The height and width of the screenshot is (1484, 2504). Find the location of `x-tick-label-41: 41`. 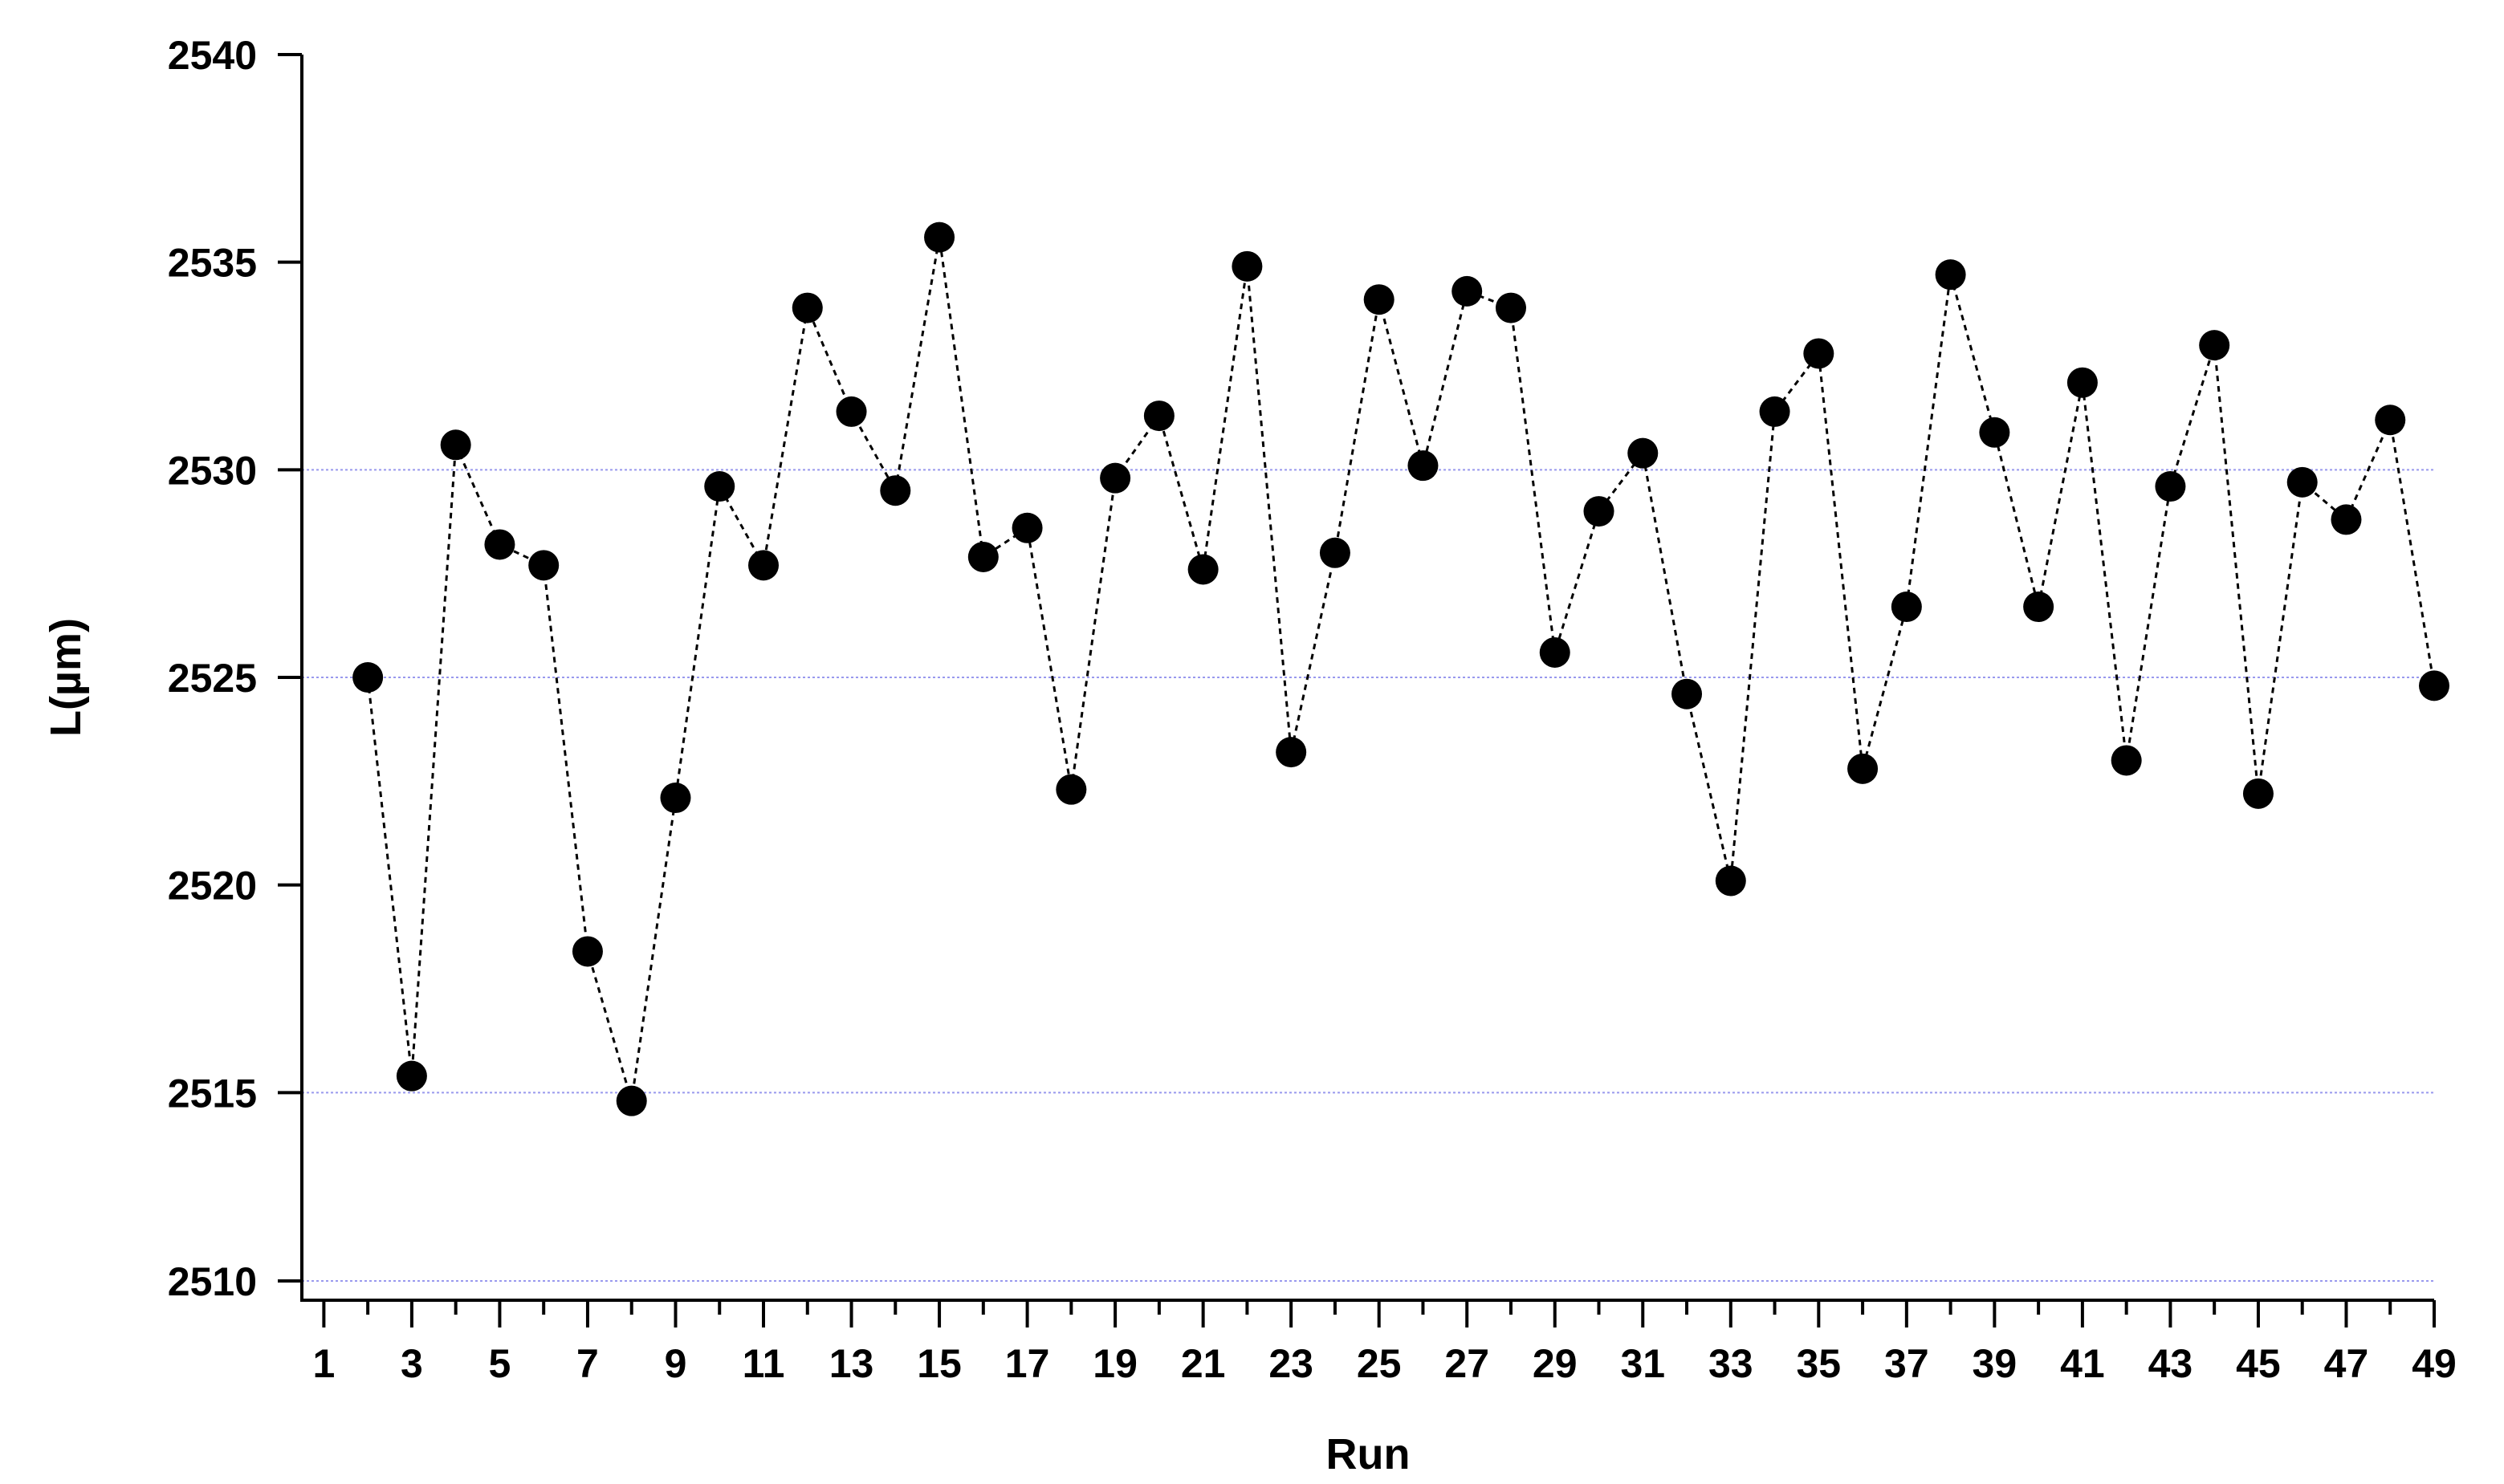

x-tick-label-41: 41 is located at coordinates (2082, 1363).